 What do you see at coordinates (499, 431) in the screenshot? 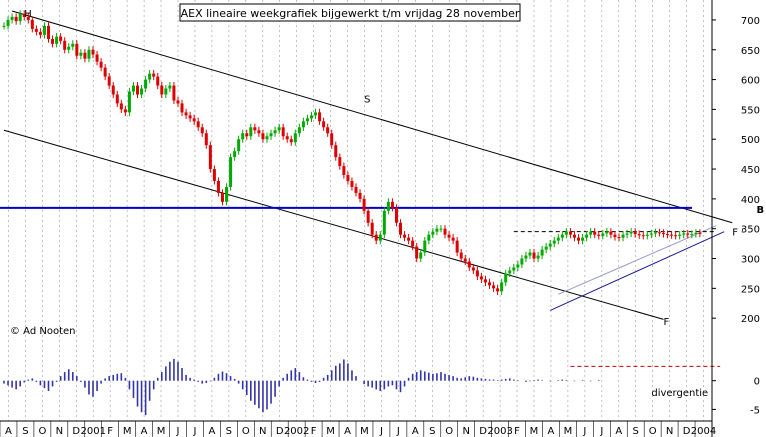
I see `x-tick-label: 2003` at bounding box center [499, 431].